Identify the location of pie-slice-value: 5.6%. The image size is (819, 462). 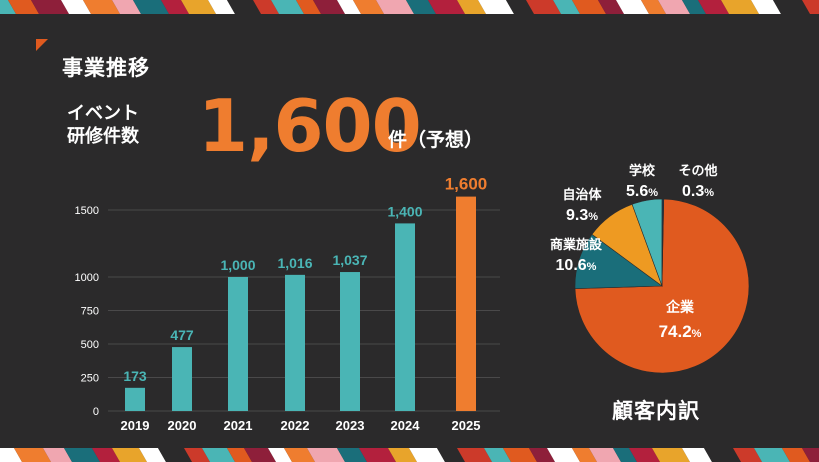
(642, 191).